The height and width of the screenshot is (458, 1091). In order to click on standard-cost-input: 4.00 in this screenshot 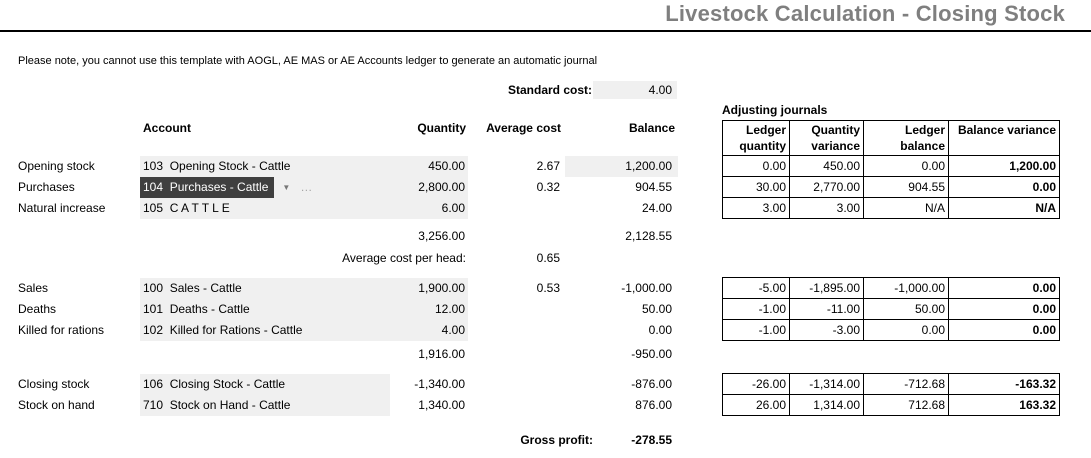, I will do `click(635, 90)`.